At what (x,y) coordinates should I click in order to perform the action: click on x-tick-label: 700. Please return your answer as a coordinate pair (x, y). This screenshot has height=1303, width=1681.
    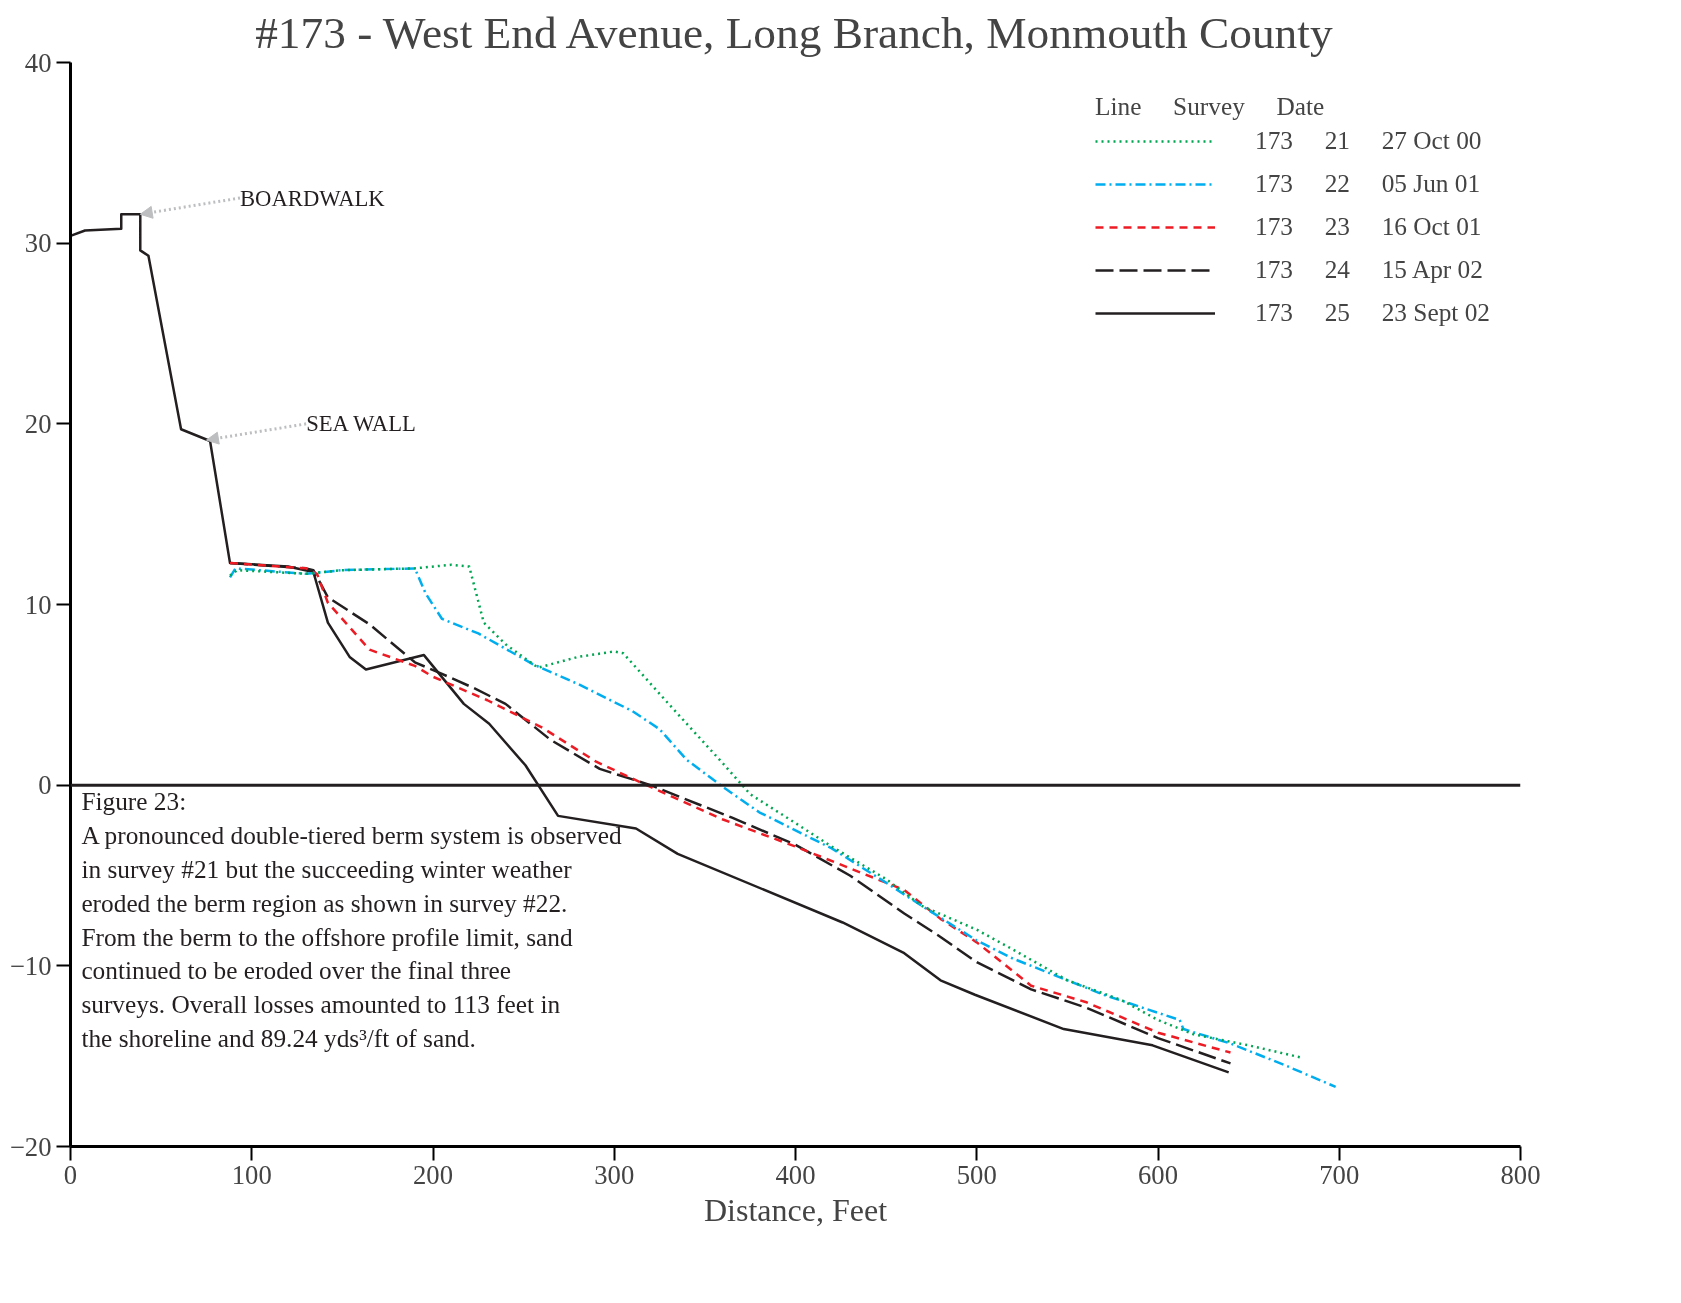
    Looking at the image, I should click on (1339, 1174).